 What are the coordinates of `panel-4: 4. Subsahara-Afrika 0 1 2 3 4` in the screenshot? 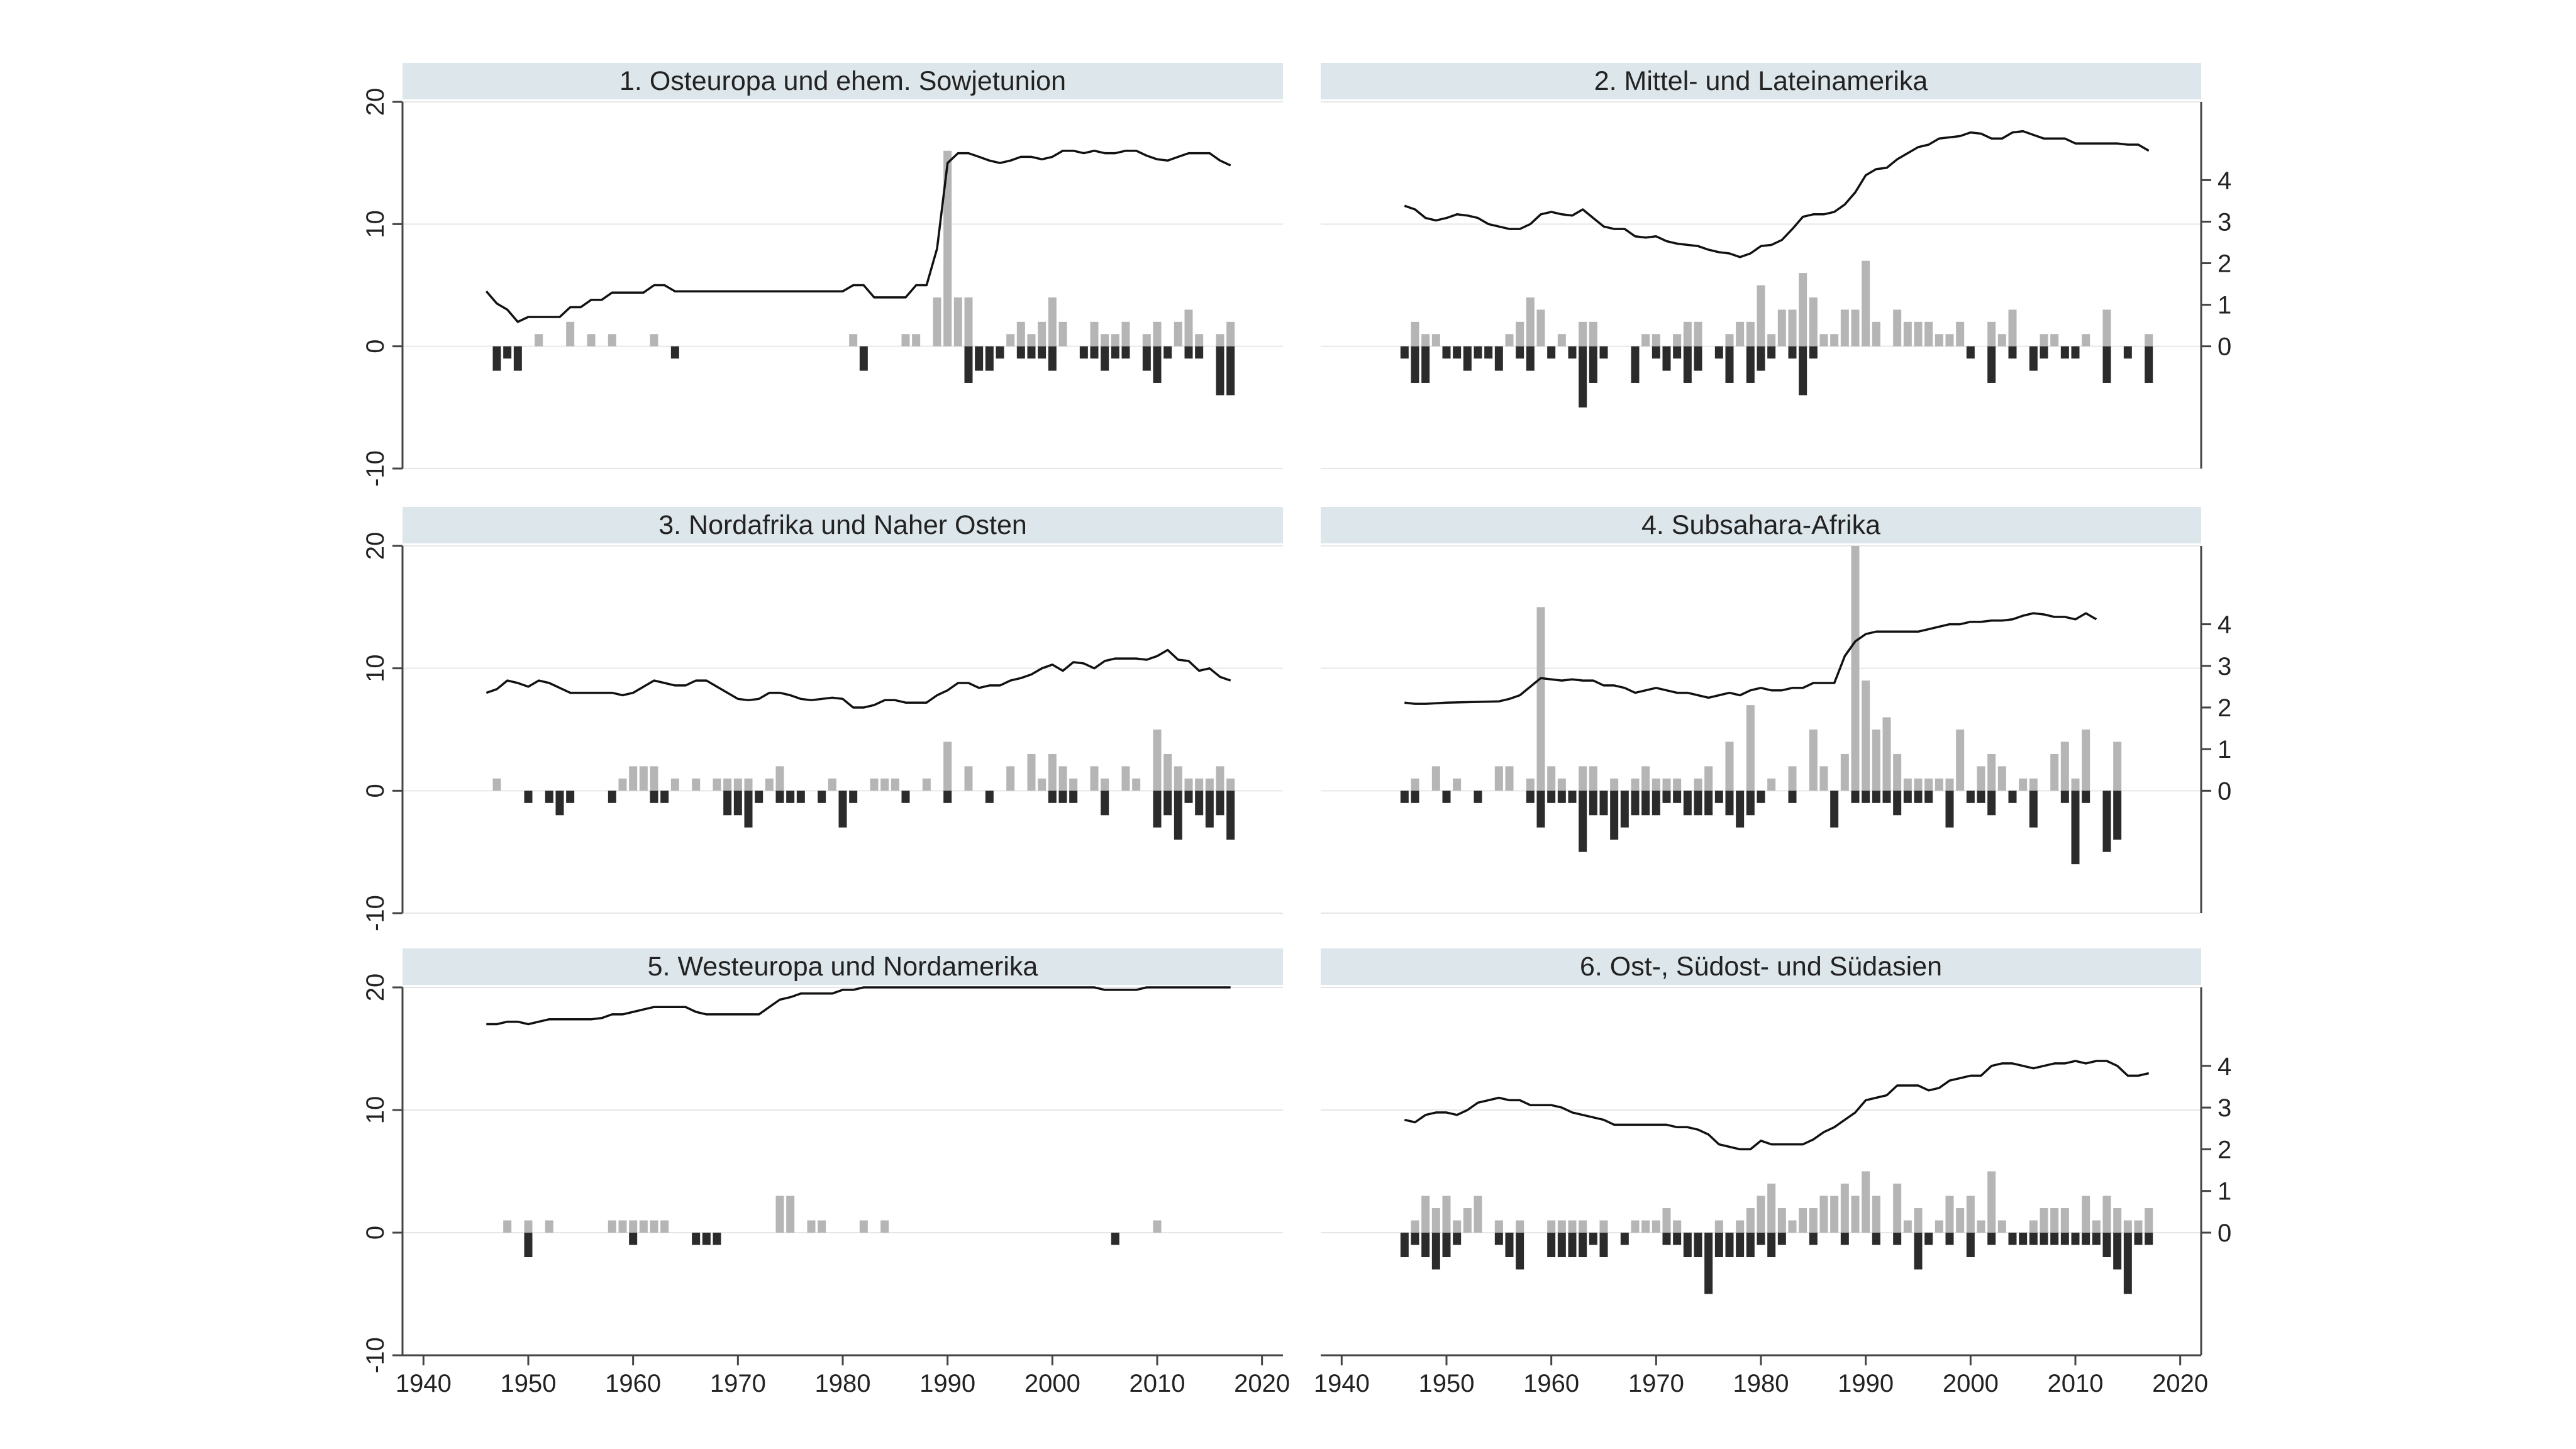 It's located at (1776, 710).